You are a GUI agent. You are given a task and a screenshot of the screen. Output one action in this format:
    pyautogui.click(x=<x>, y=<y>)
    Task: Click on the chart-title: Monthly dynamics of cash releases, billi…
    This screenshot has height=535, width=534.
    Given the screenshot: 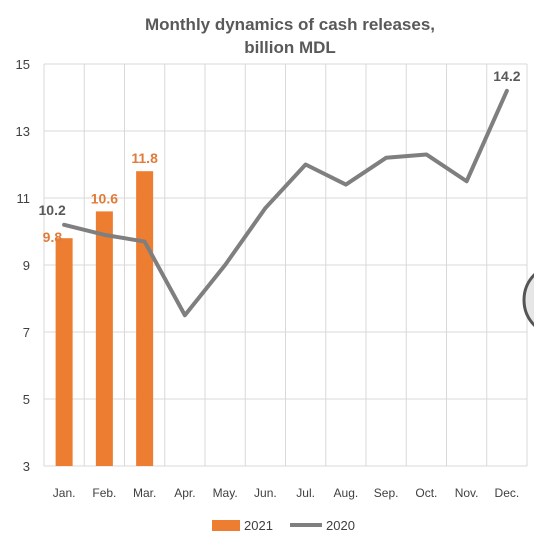 What is the action you would take?
    pyautogui.click(x=290, y=36)
    